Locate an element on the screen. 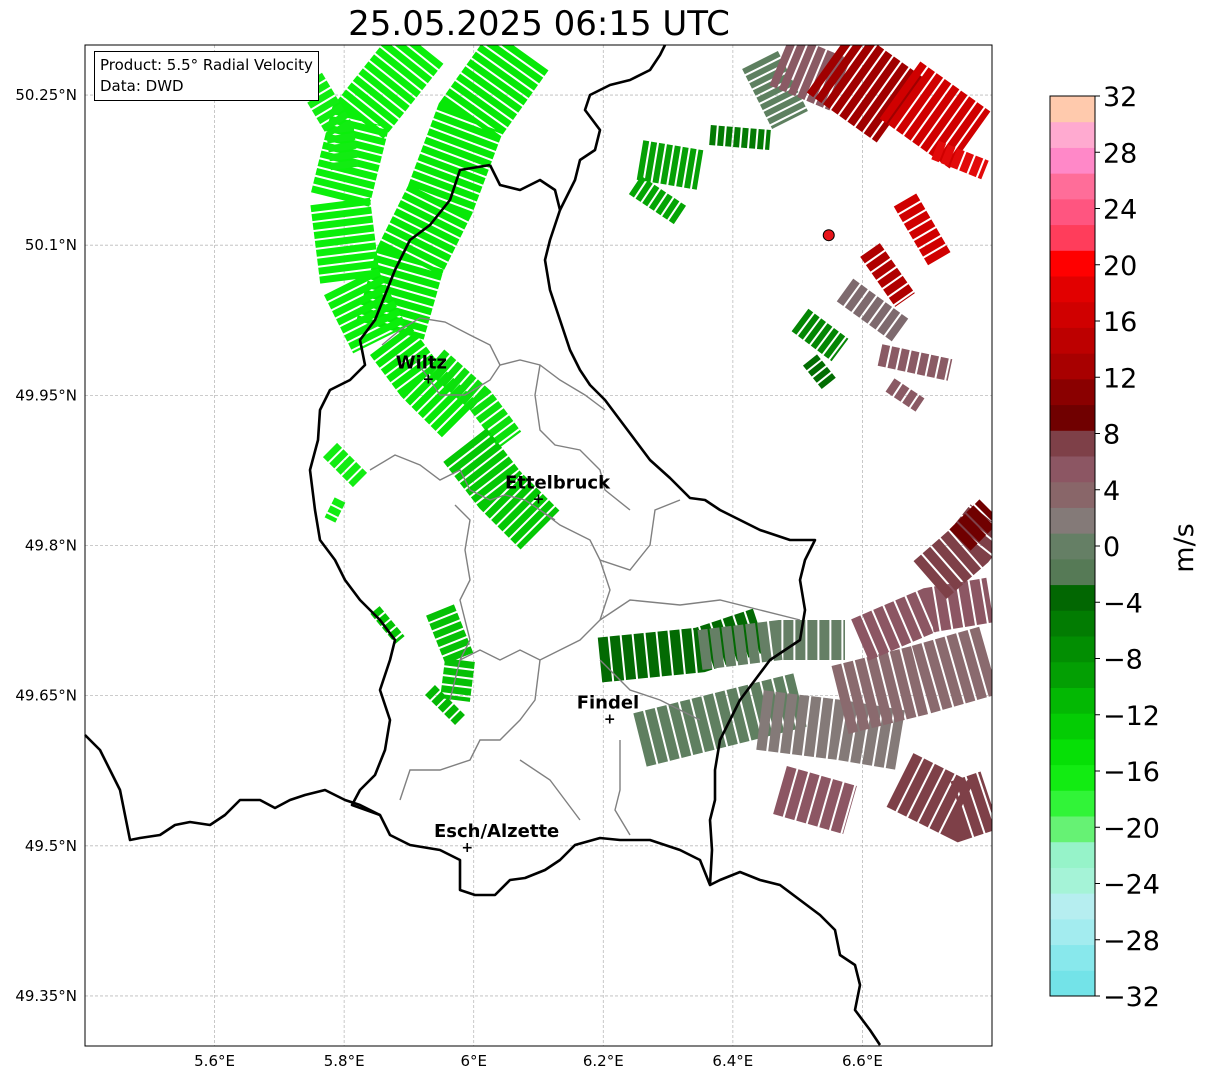 Image resolution: width=1207 pixels, height=1081 pixels. echo-ne-green is located at coordinates (738, 221).